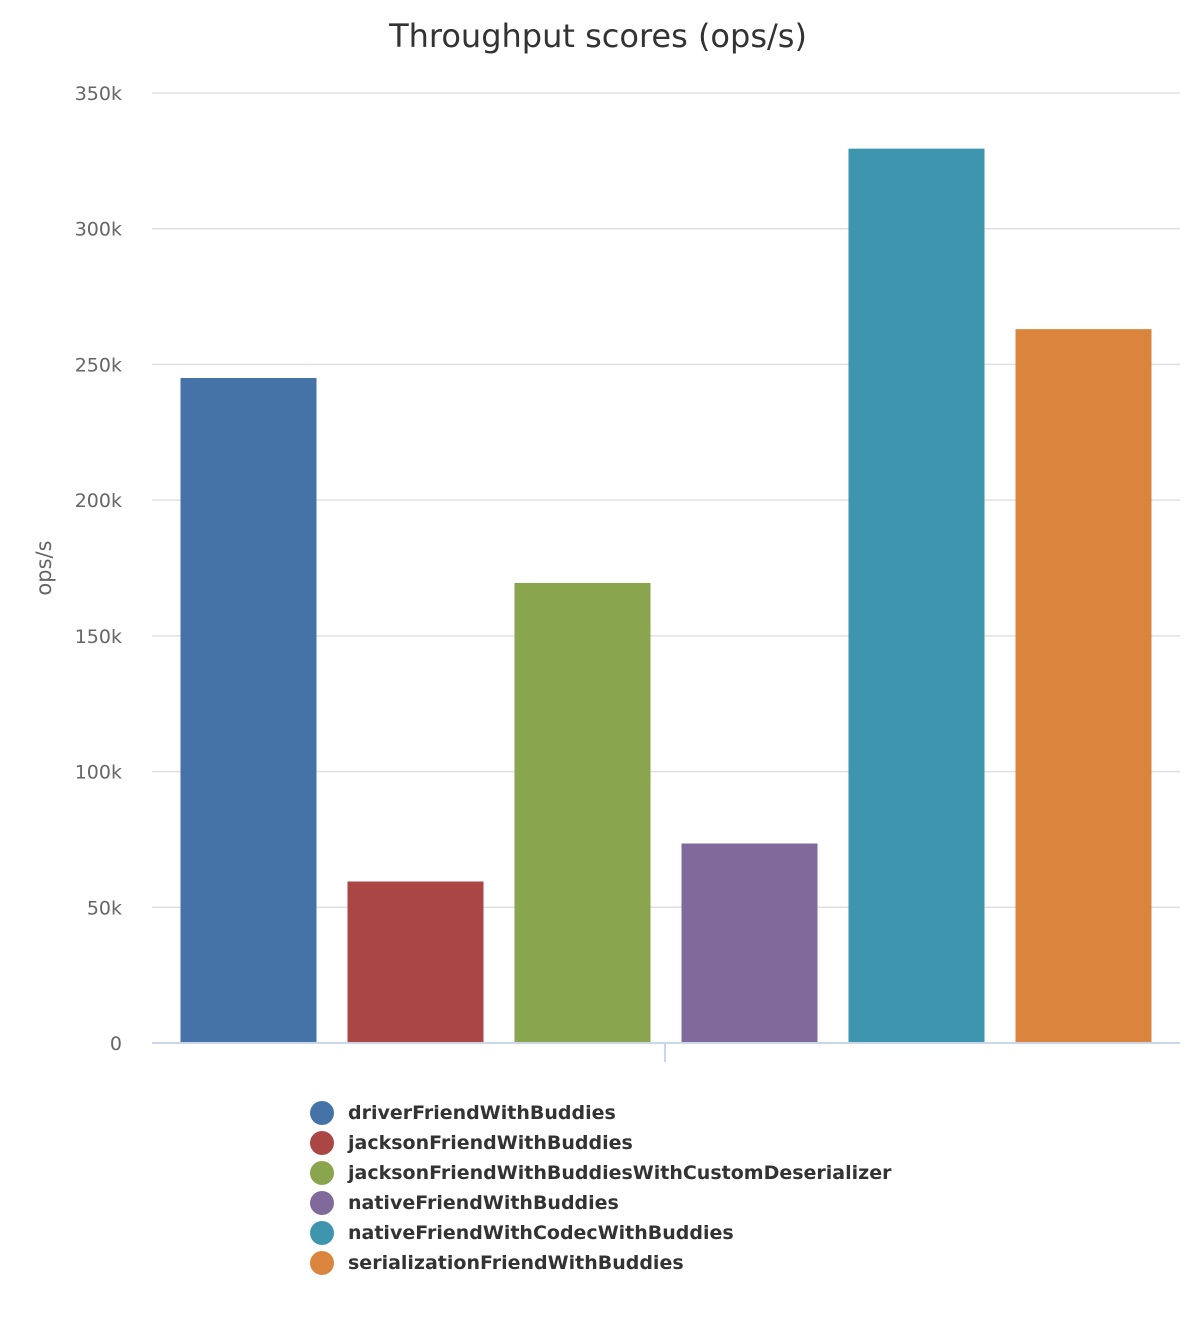 Image resolution: width=1200 pixels, height=1318 pixels. I want to click on y-tick-label: 150k, so click(98, 637).